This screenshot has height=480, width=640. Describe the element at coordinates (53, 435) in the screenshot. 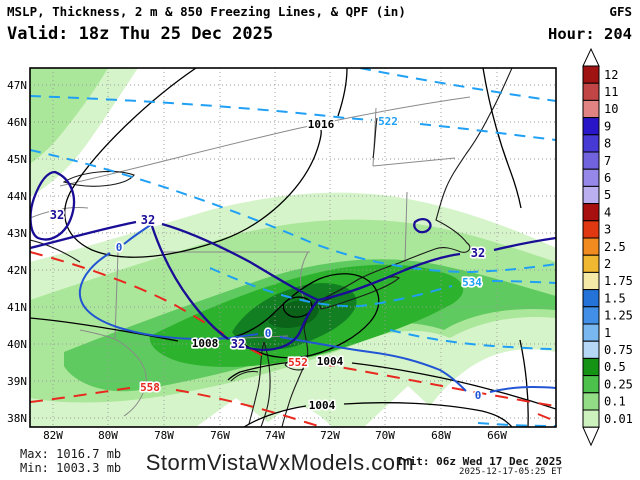

I see `lon-tick: 82W` at that location.